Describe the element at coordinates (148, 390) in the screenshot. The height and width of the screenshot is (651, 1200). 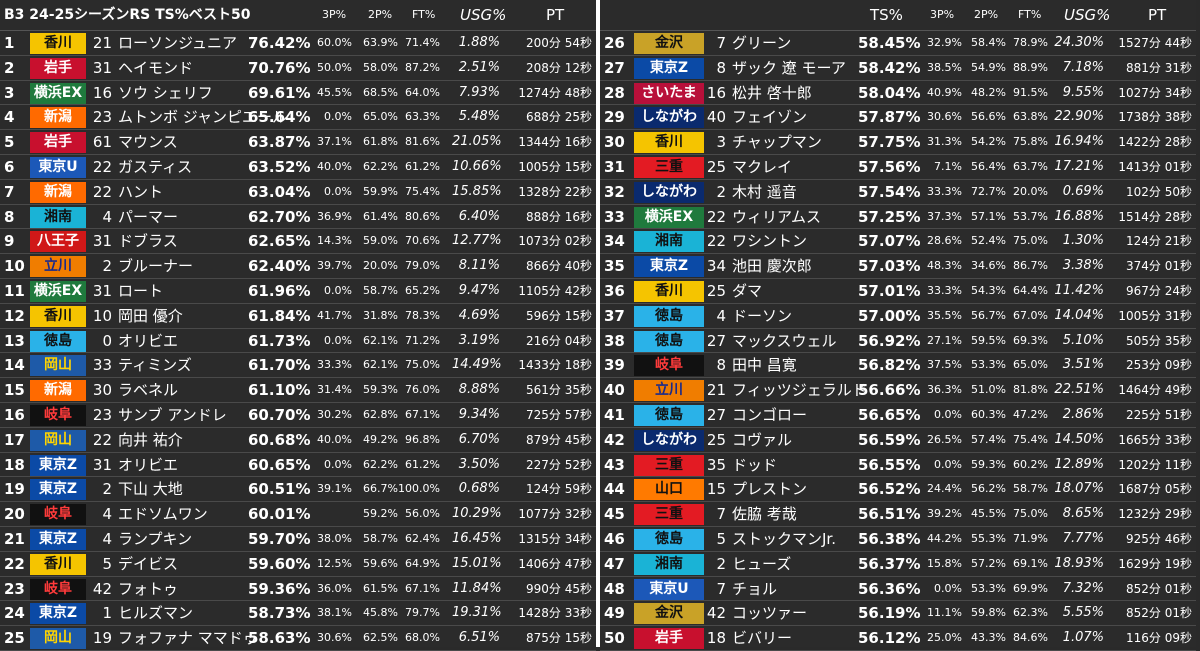
I see `player-name: ラベネル` at that location.